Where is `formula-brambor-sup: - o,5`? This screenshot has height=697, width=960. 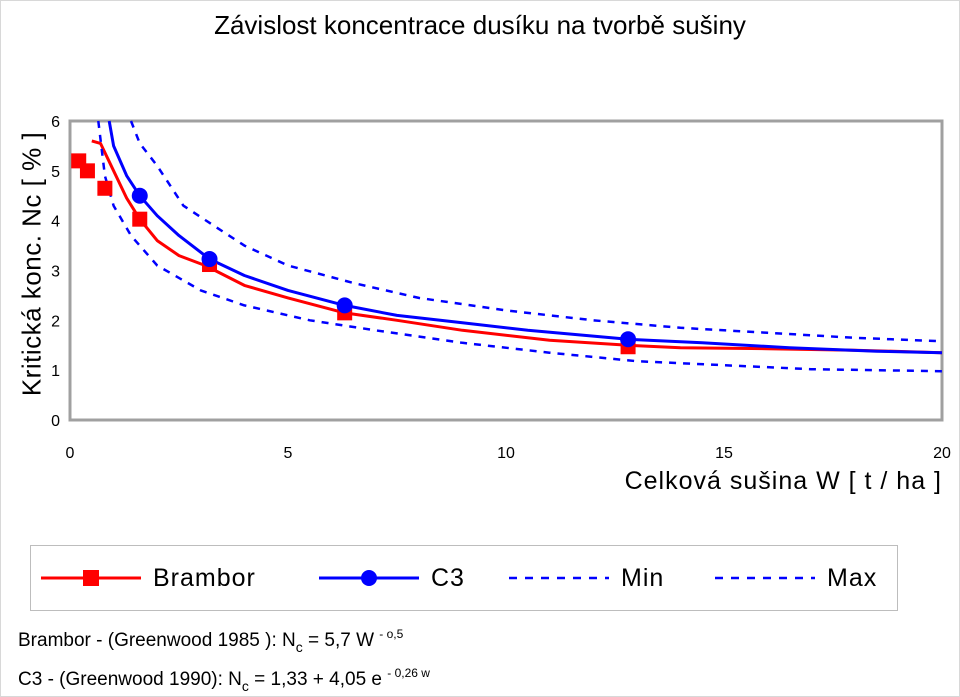 formula-brambor-sup: - o,5 is located at coordinates (391, 634).